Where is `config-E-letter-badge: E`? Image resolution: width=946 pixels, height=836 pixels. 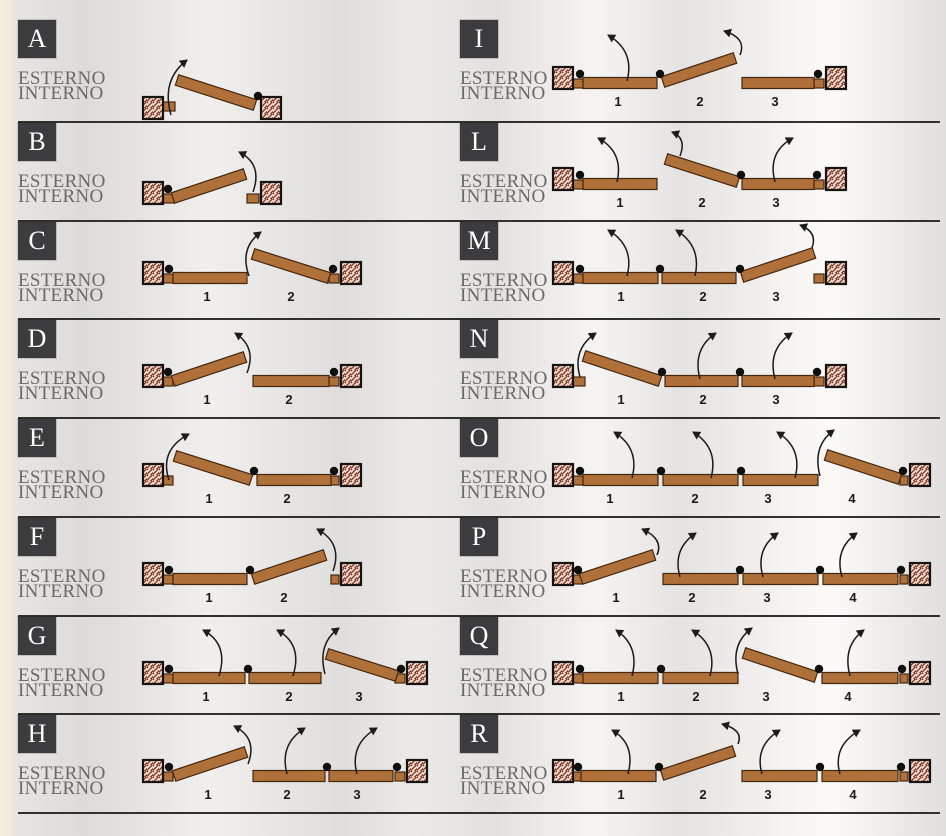 config-E-letter-badge: E is located at coordinates (37, 438).